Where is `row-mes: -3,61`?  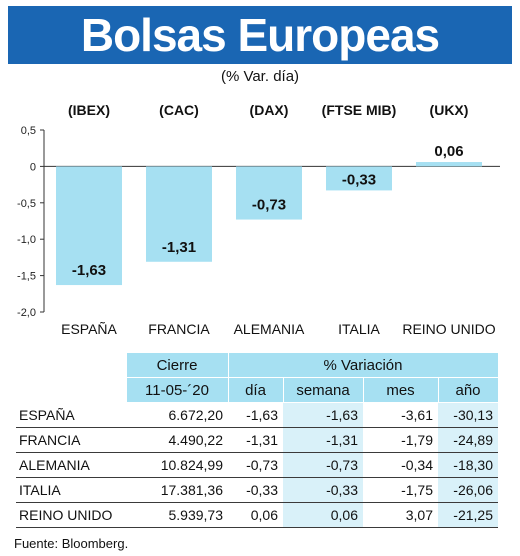
row-mes: -3,61 is located at coordinates (400, 415).